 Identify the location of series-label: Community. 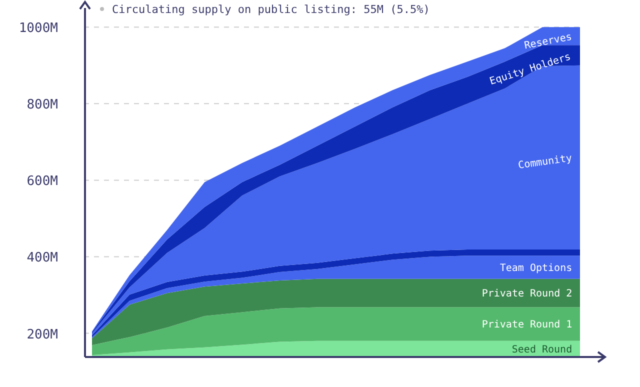
(545, 162).